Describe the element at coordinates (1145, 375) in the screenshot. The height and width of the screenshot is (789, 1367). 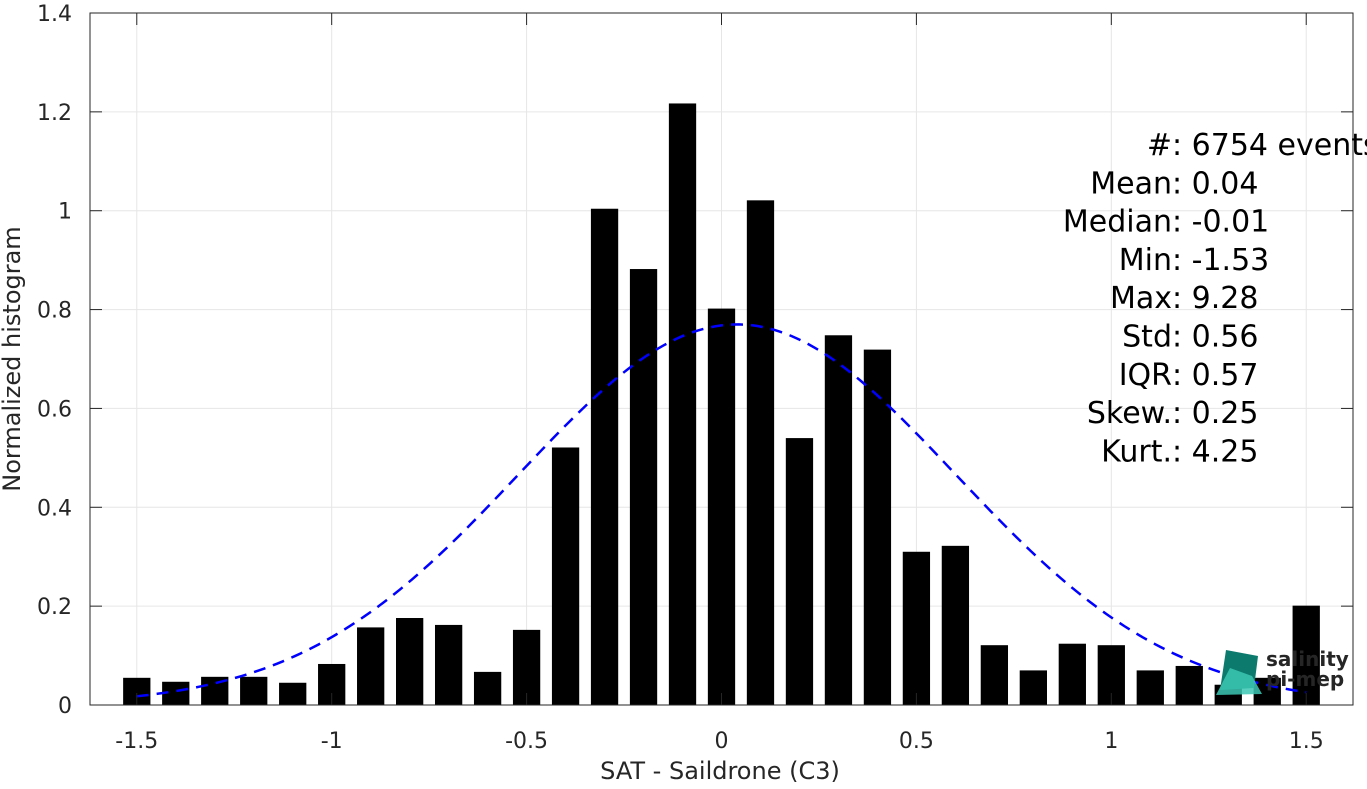
I see `stat-label: IQR` at that location.